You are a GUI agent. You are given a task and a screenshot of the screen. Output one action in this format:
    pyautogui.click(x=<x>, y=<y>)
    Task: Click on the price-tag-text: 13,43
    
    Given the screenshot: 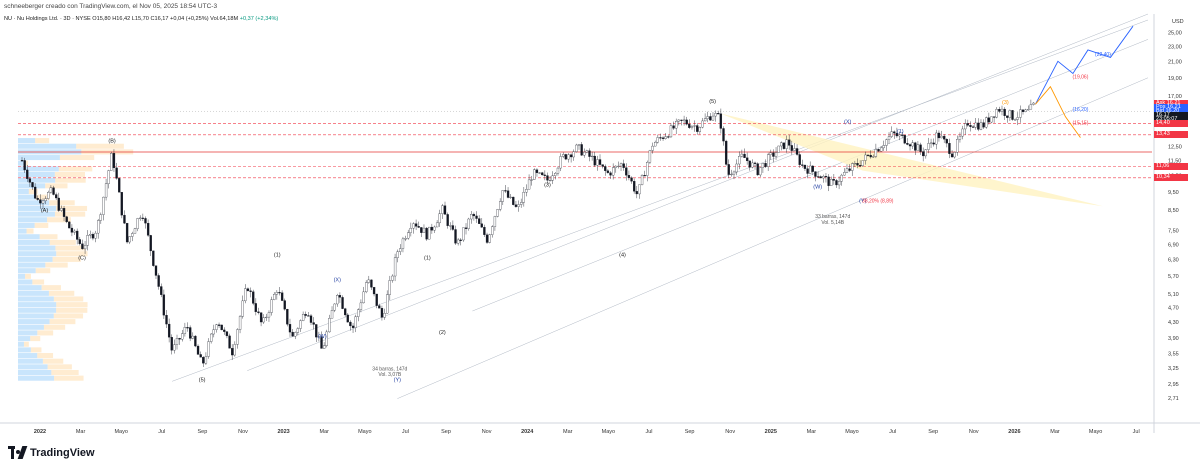 What is the action you would take?
    pyautogui.click(x=1163, y=134)
    